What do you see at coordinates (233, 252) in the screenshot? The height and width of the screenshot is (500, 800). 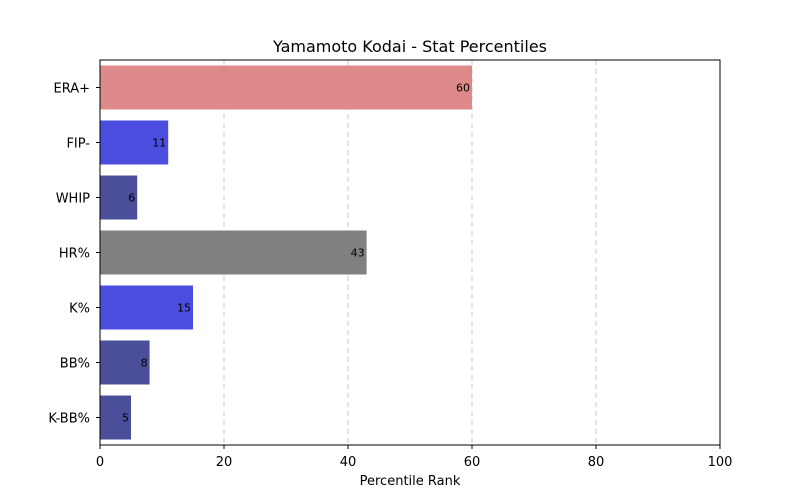 I see `bar-hr-` at bounding box center [233, 252].